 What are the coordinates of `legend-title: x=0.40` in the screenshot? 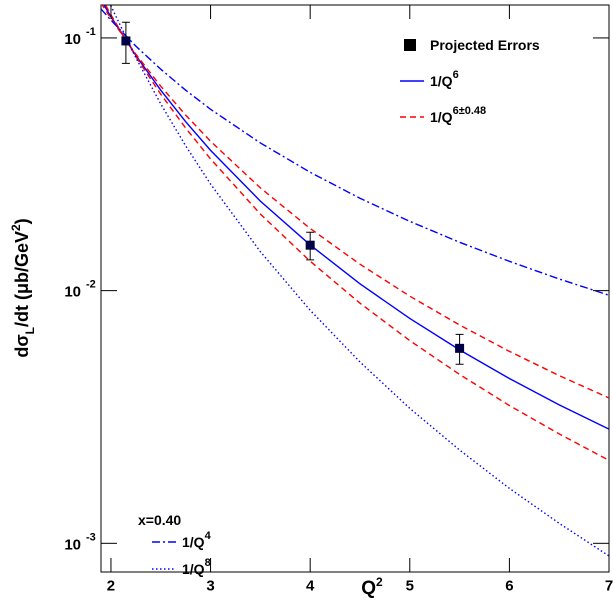 It's located at (159, 520).